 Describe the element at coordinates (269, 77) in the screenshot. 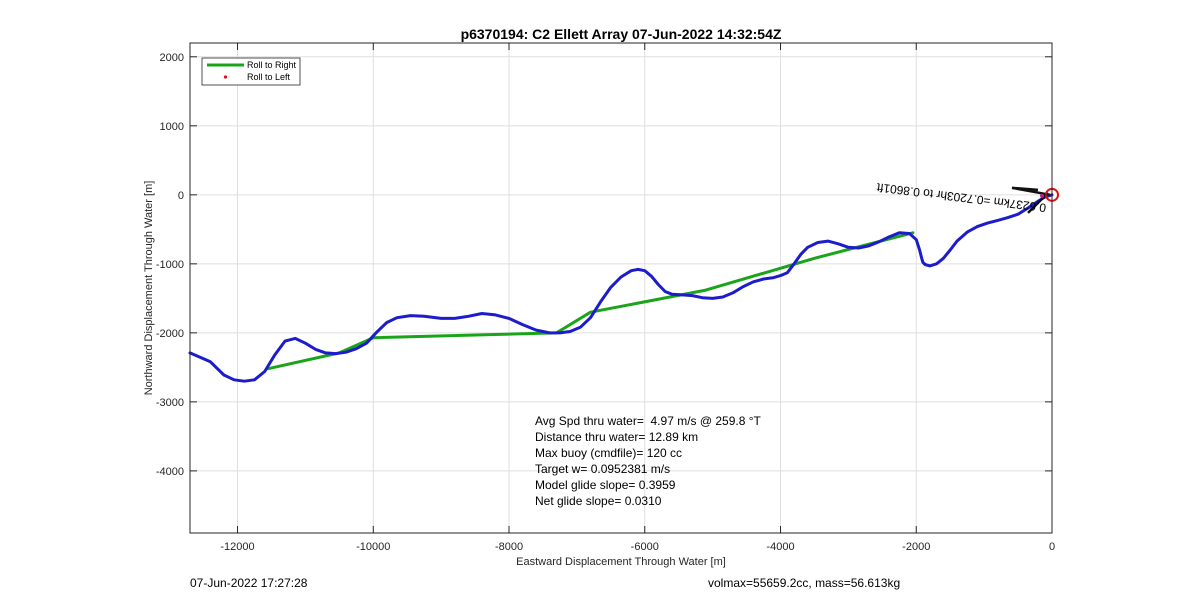

I see `legend-label-roll-left: Roll to Left` at that location.